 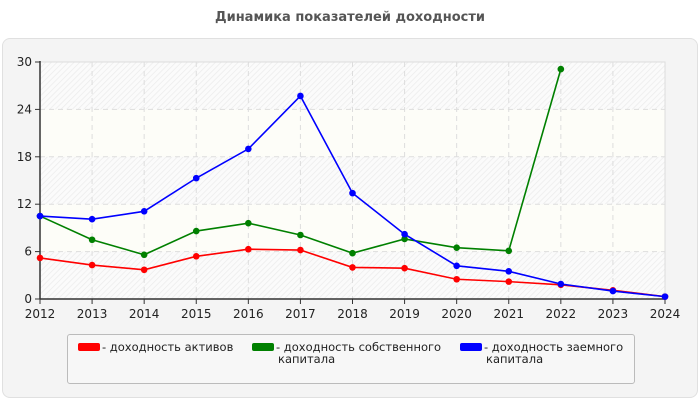 What do you see at coordinates (456, 314) in the screenshot?
I see `x-tick-label: 2020` at bounding box center [456, 314].